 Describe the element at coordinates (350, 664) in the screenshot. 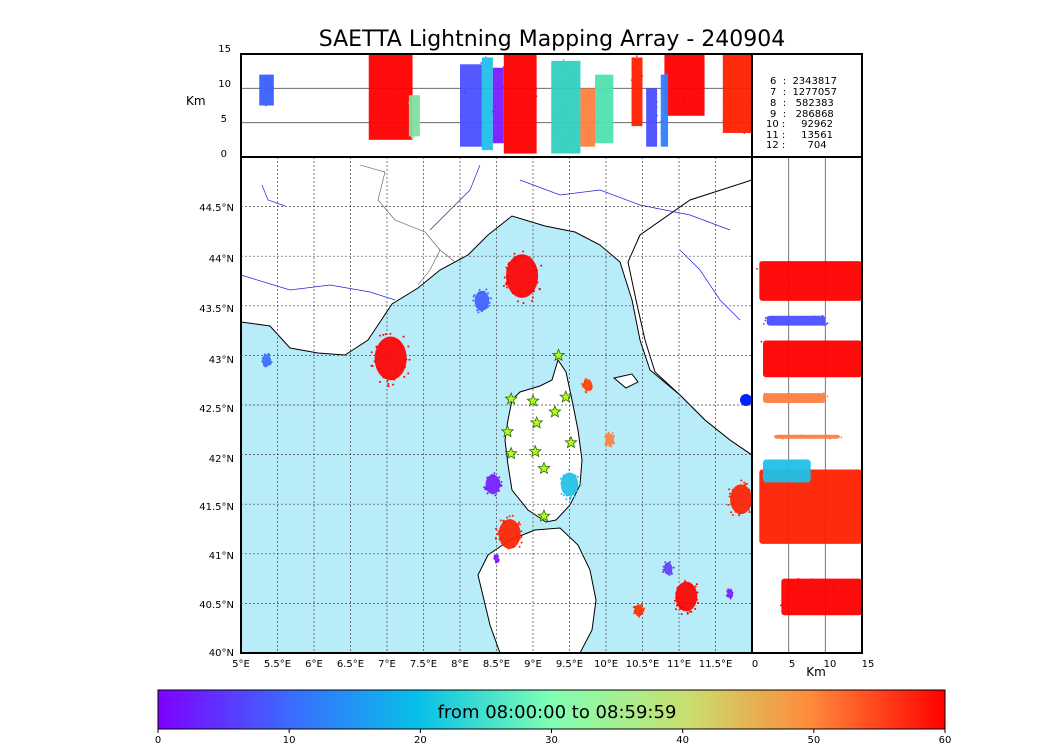

I see `lon-tick-label: 6.5°E` at that location.